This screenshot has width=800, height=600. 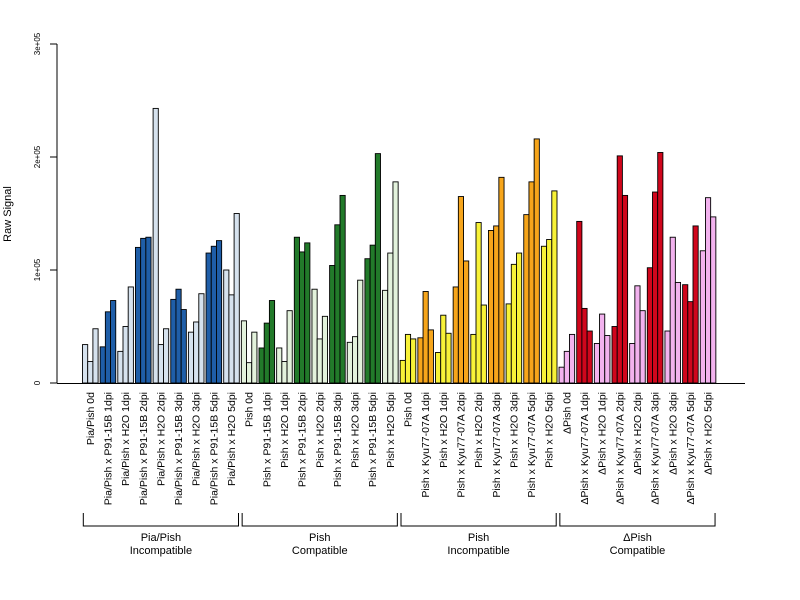 What do you see at coordinates (709, 433) in the screenshot?
I see `x-tick-label: ΔPish x H2O 5dpi` at bounding box center [709, 433].